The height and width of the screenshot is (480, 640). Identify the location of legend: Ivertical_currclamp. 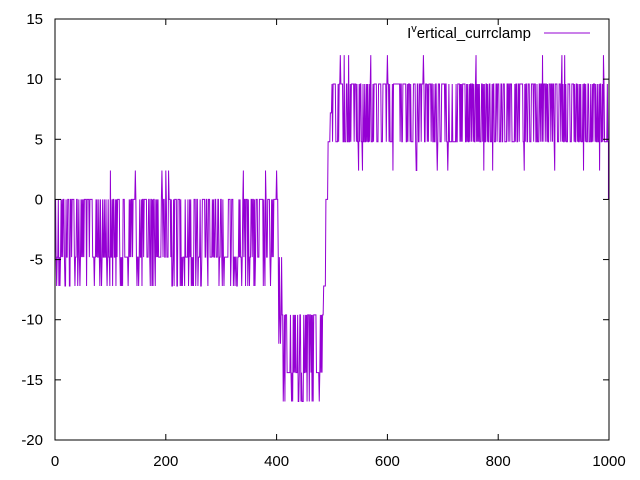
(498, 32).